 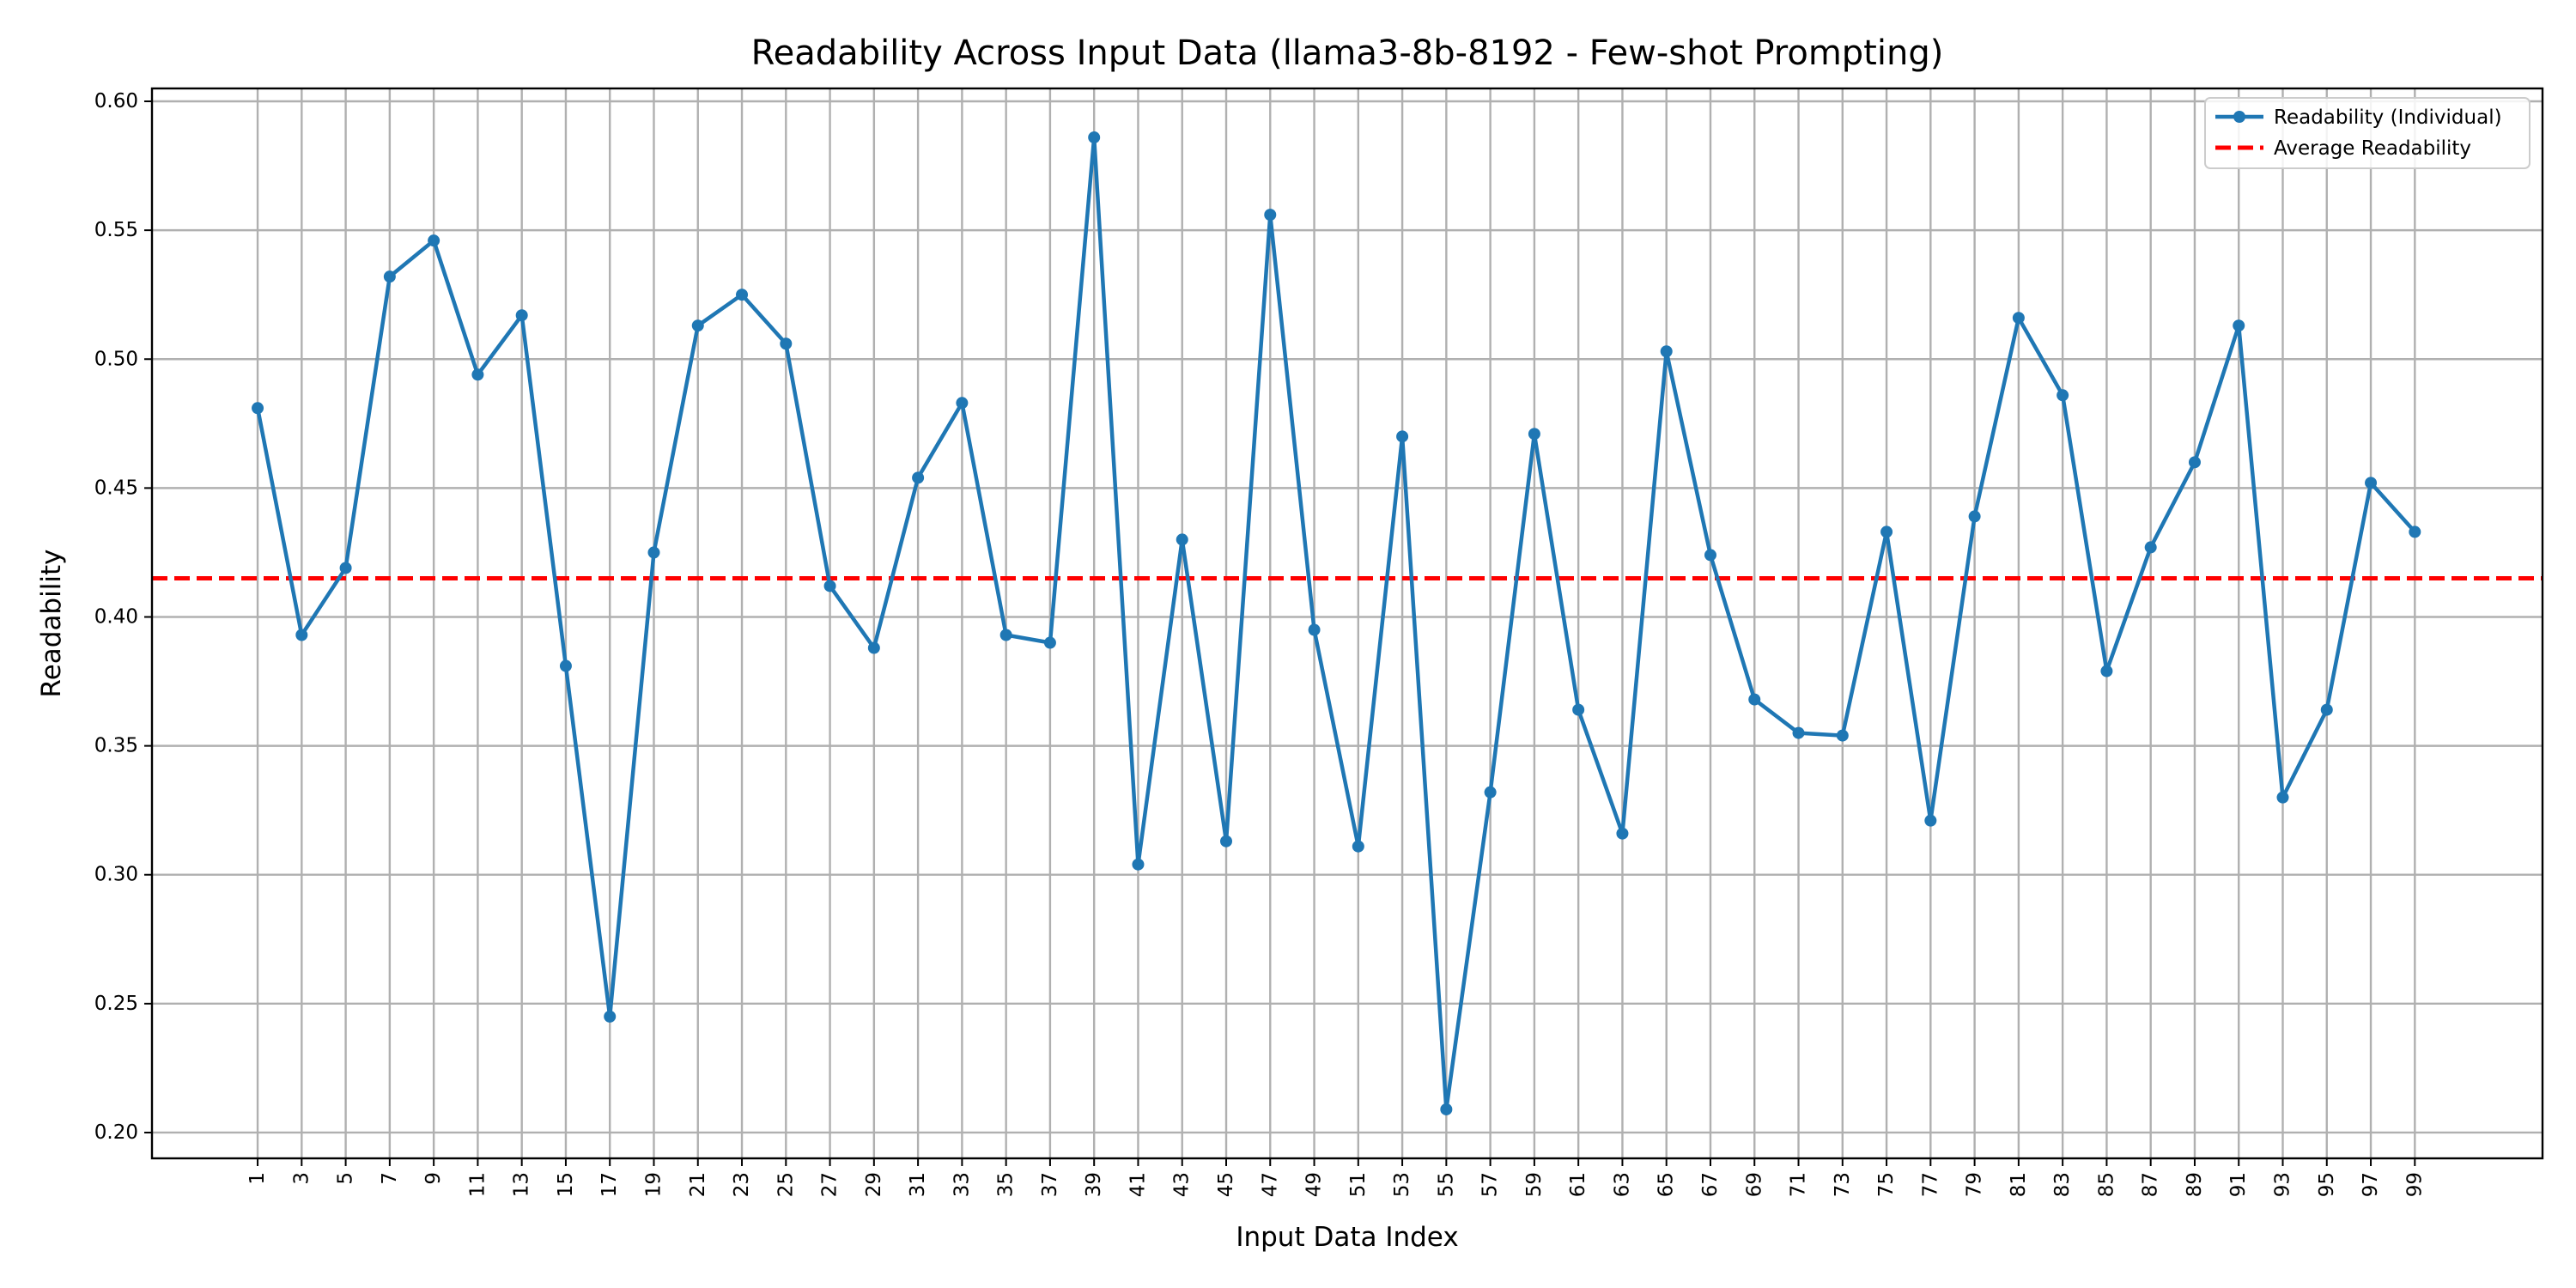 What do you see at coordinates (116, 101) in the screenshot?
I see `y-tick-label: 0.60` at bounding box center [116, 101].